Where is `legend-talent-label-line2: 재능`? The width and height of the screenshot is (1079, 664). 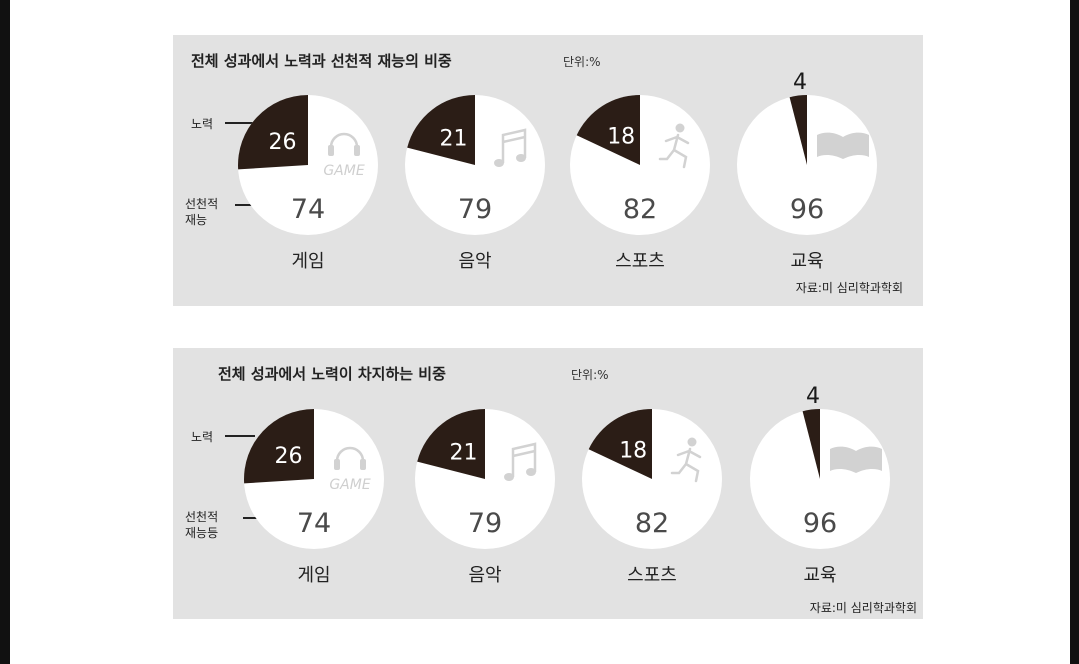 legend-talent-label-line2: 재능 is located at coordinates (196, 220).